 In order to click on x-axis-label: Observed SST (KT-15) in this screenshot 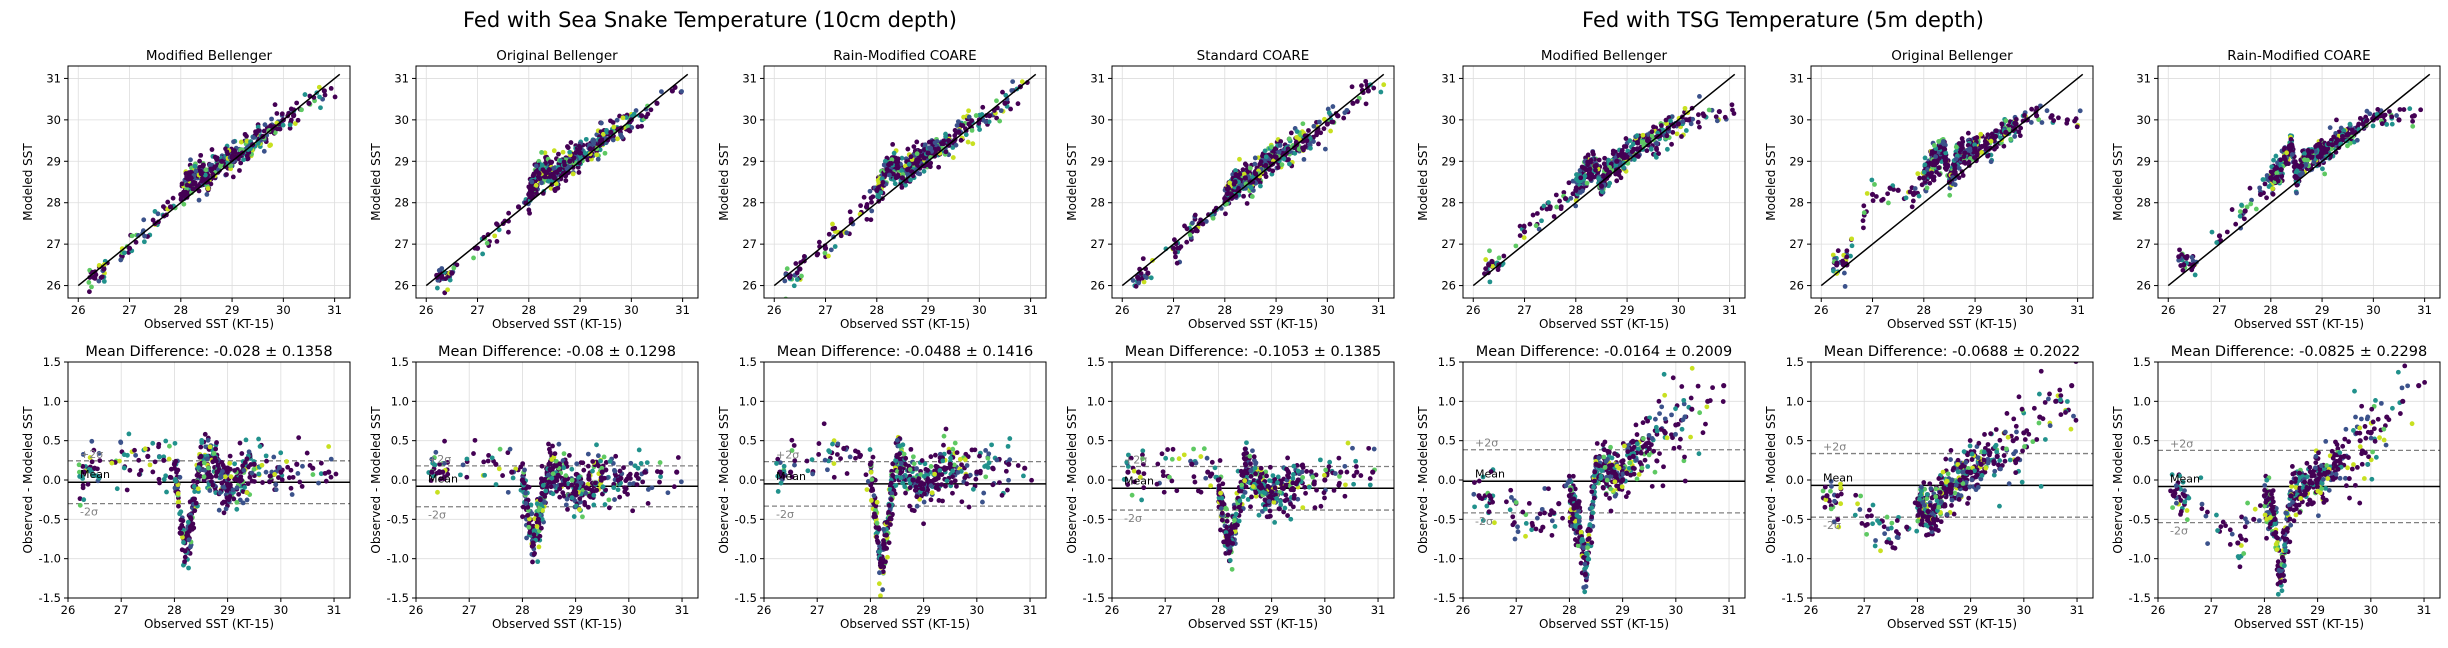, I will do `click(1253, 324)`.